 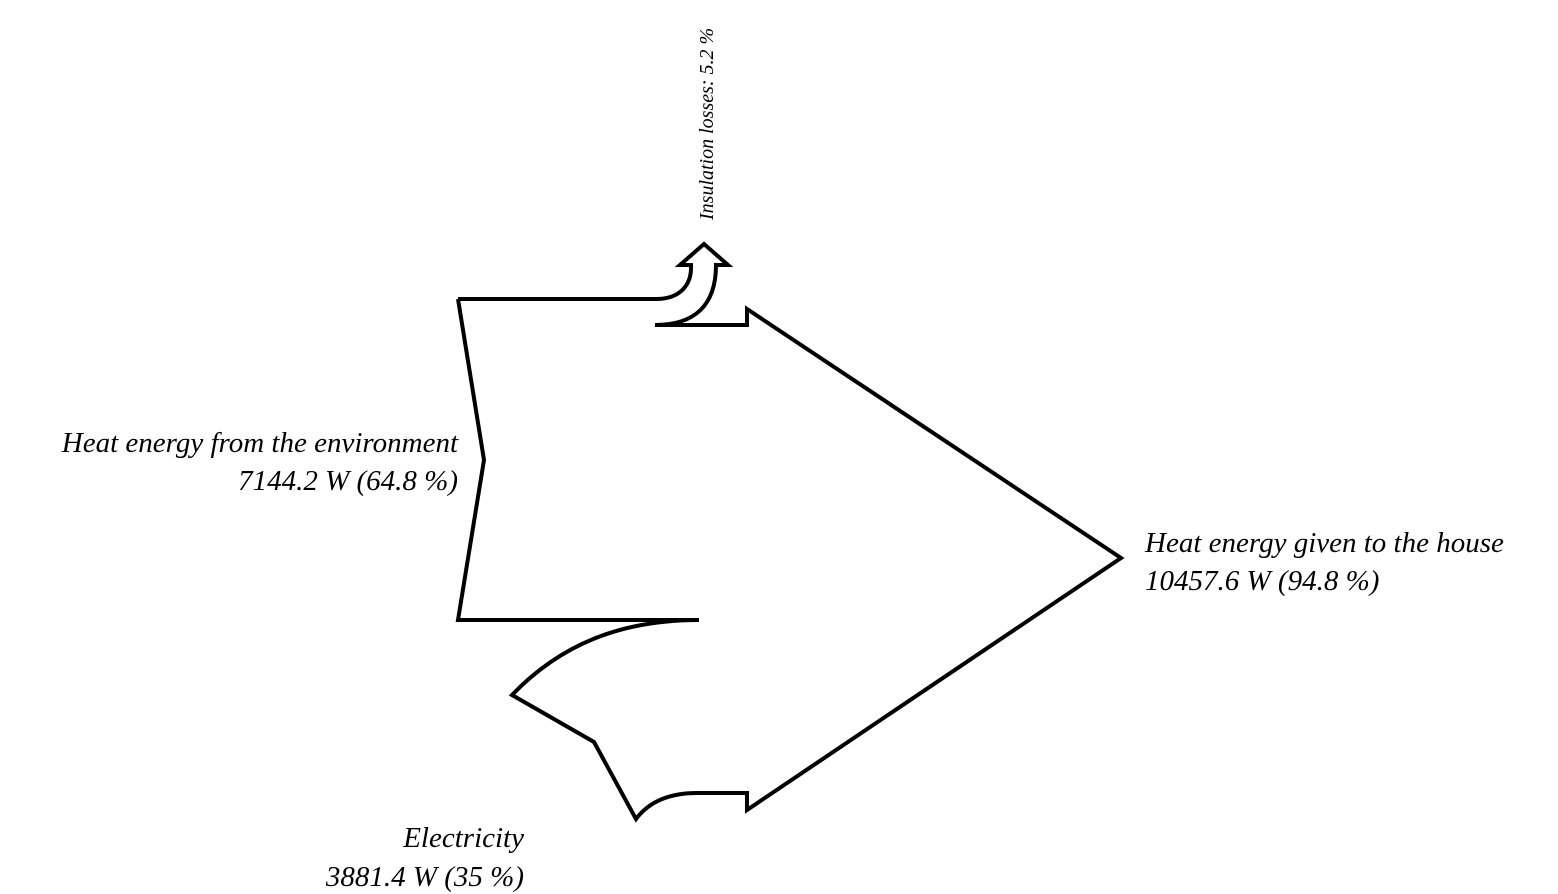 I want to click on house-output-value: 10457.6 W (94.8 %), so click(x=1262, y=581).